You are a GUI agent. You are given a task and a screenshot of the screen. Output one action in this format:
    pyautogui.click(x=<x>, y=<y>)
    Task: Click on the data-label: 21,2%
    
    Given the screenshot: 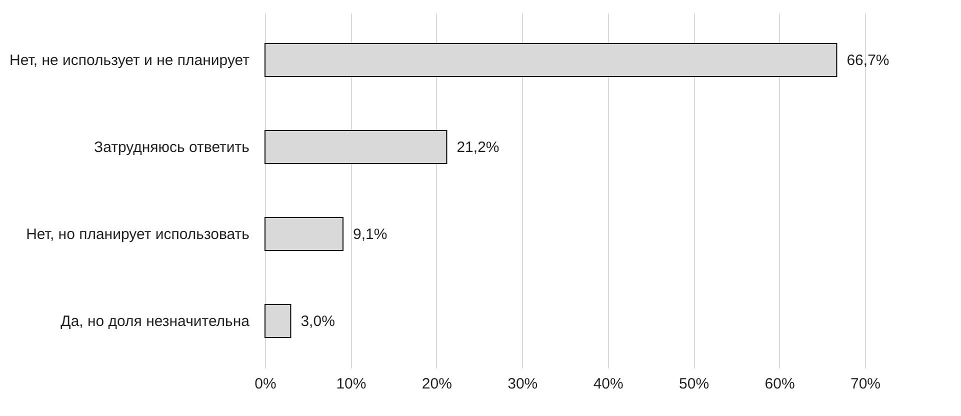 What is the action you would take?
    pyautogui.click(x=478, y=147)
    